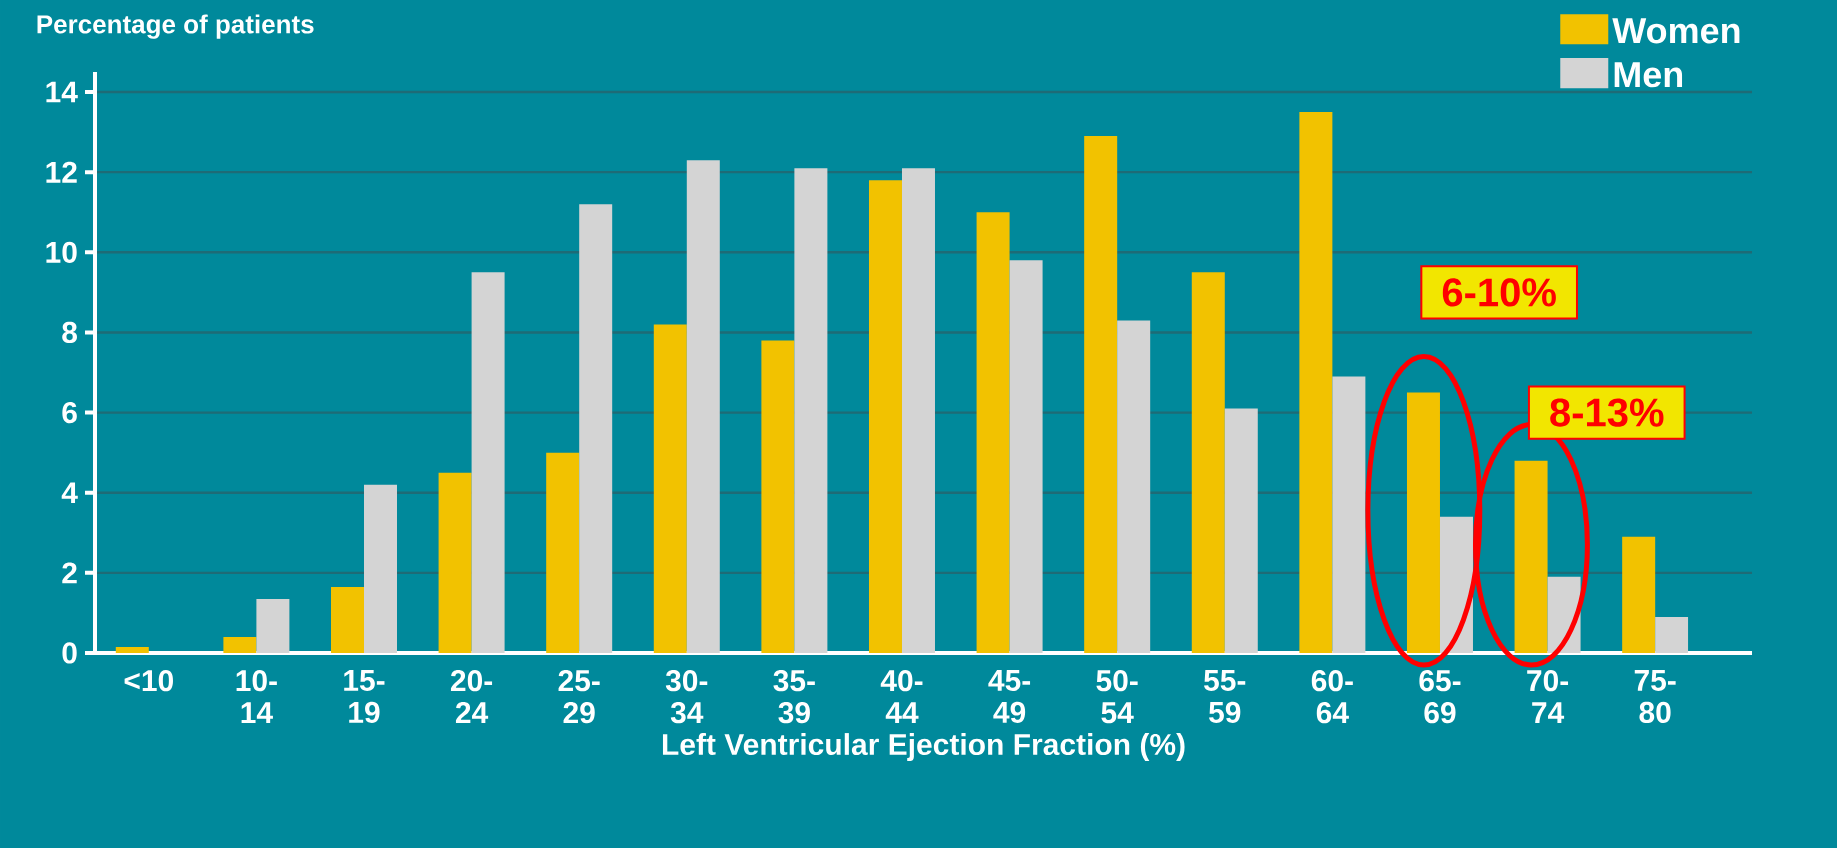  What do you see at coordinates (148, 681) in the screenshot?
I see `x-tick-label: <10` at bounding box center [148, 681].